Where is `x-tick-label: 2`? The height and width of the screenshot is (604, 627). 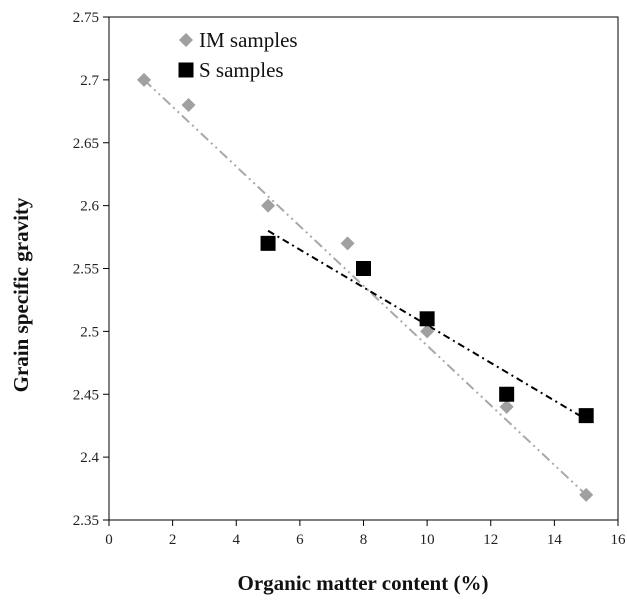
x-tick-label: 2 is located at coordinates (173, 540).